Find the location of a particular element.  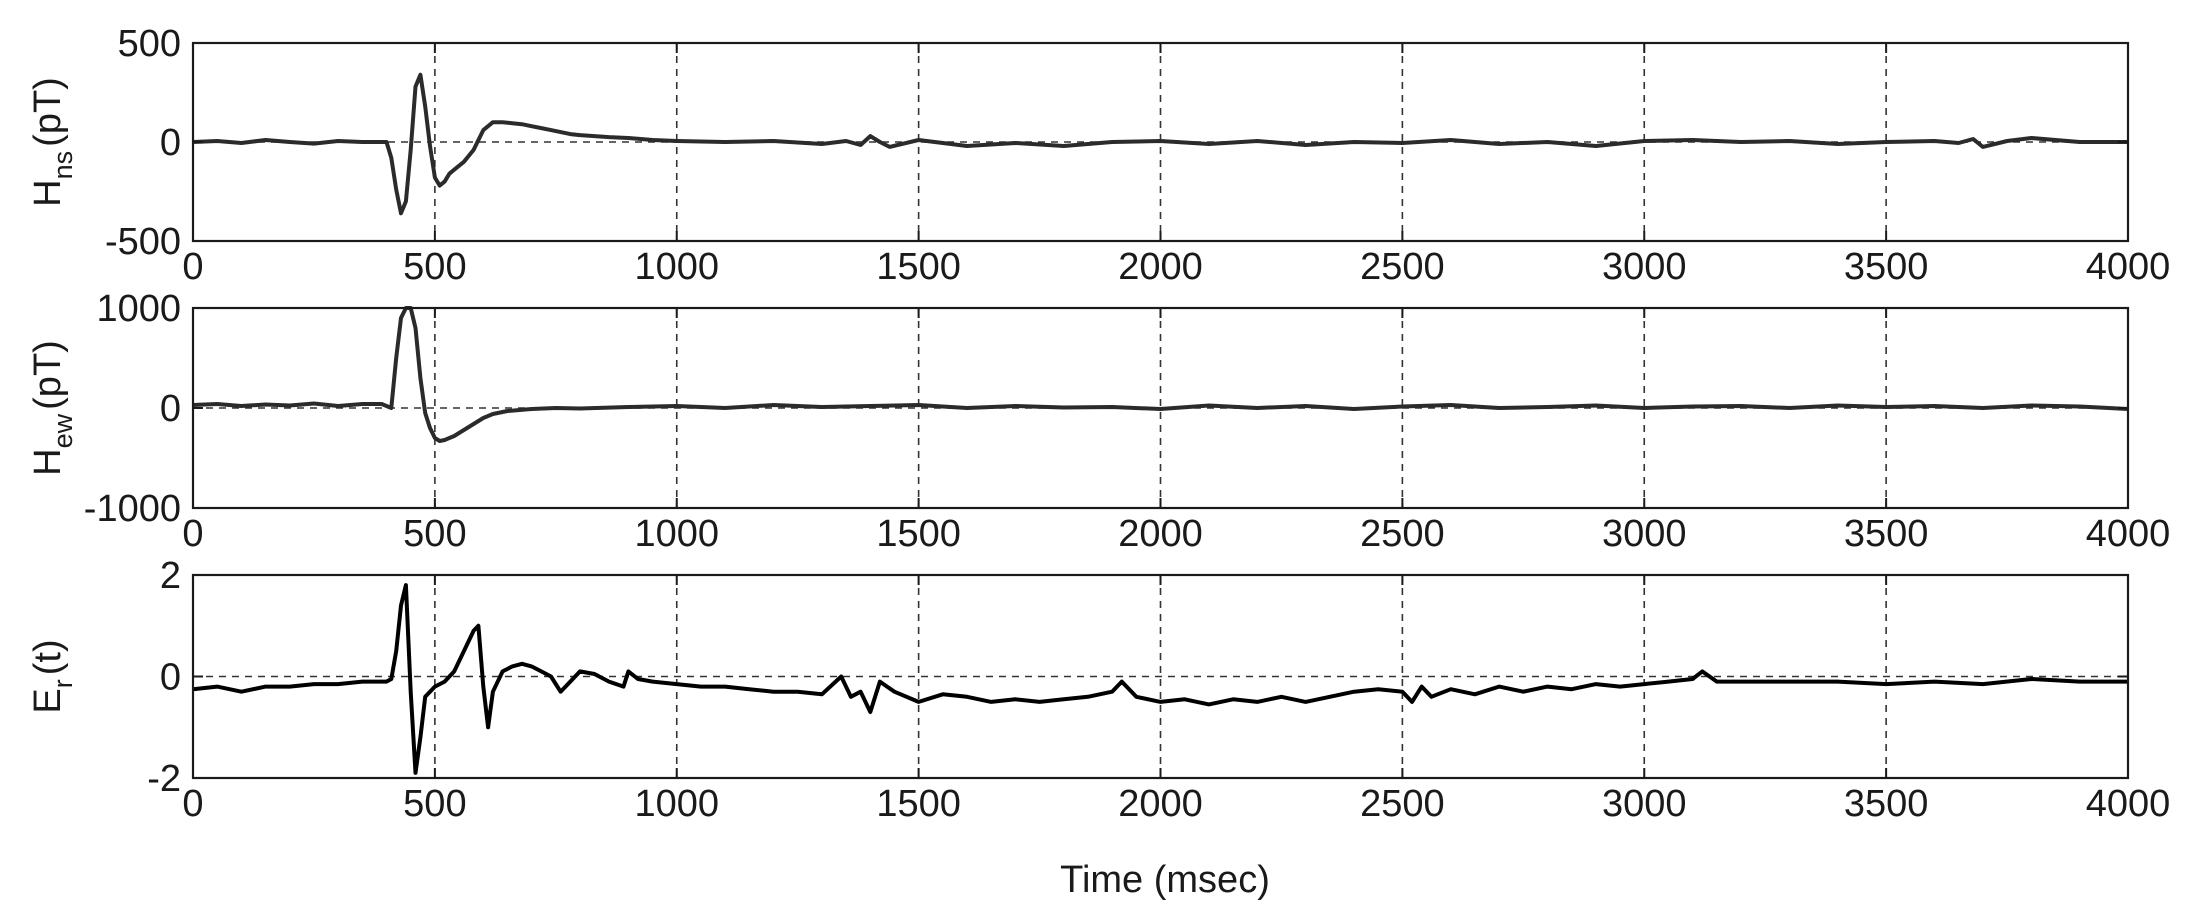

y-tick-label: -500 is located at coordinates (143, 242).